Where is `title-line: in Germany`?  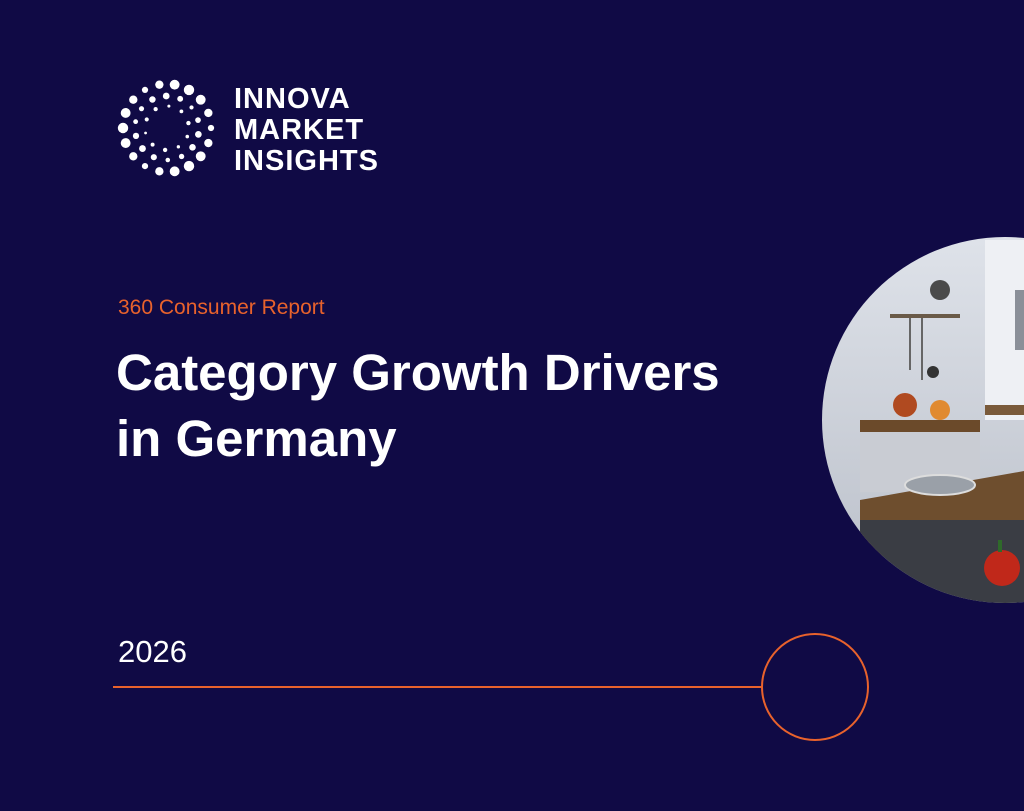 title-line: in Germany is located at coordinates (256, 438).